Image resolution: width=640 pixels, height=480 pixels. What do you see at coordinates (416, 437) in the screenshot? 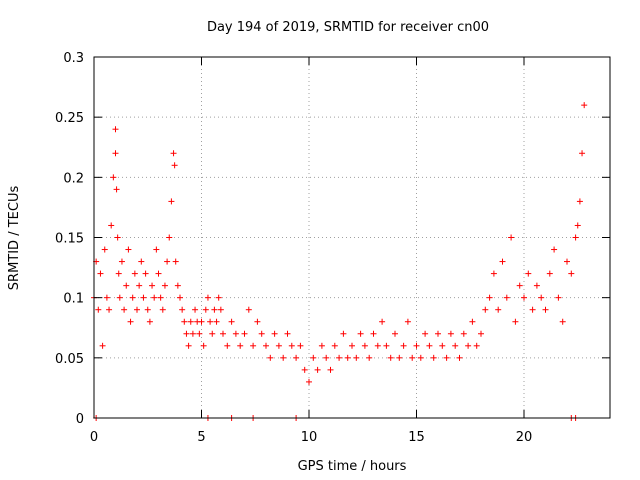
I see `x-tick-label: 15` at bounding box center [416, 437].